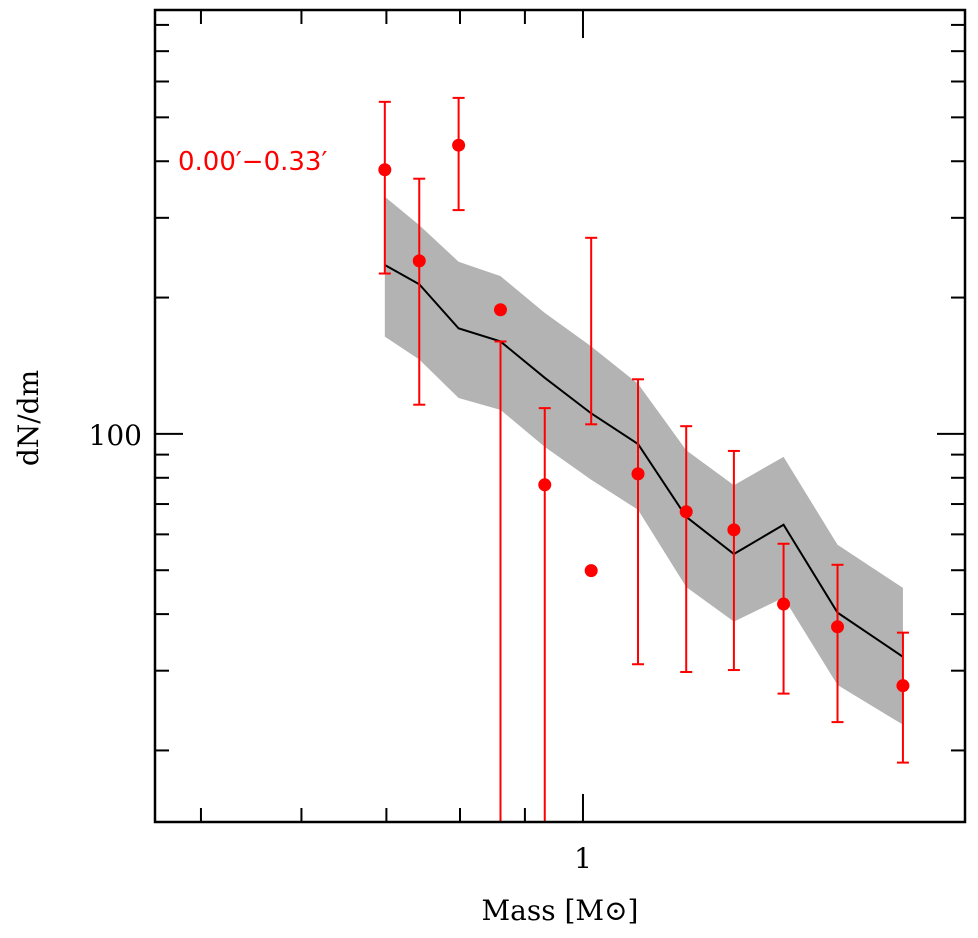 This screenshot has width=978, height=938. I want to click on y-tick-label-100: 100, so click(115, 435).